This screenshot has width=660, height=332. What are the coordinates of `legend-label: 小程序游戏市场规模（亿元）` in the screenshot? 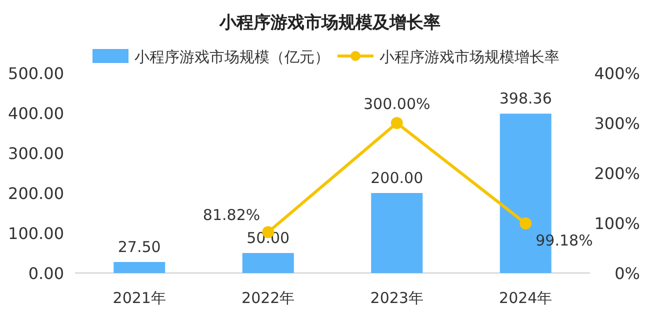 It's located at (232, 57).